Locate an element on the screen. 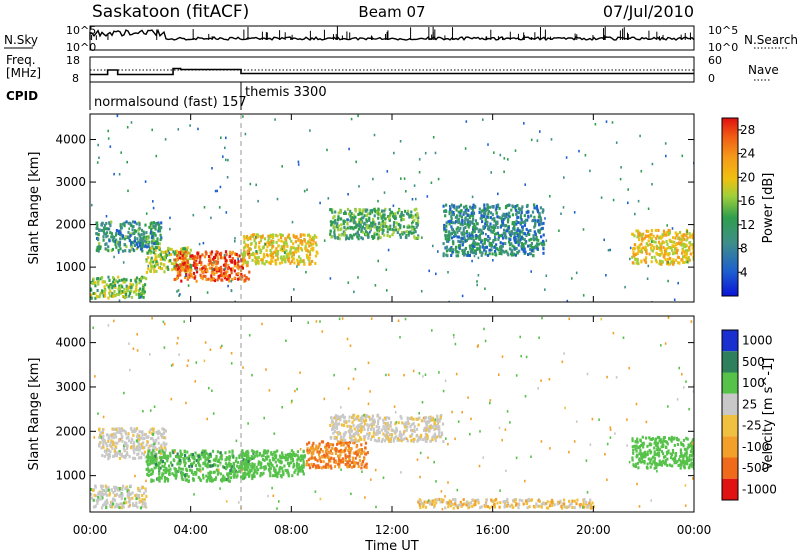 The height and width of the screenshot is (554, 800). noise-search-label: N.Search is located at coordinates (771, 40).